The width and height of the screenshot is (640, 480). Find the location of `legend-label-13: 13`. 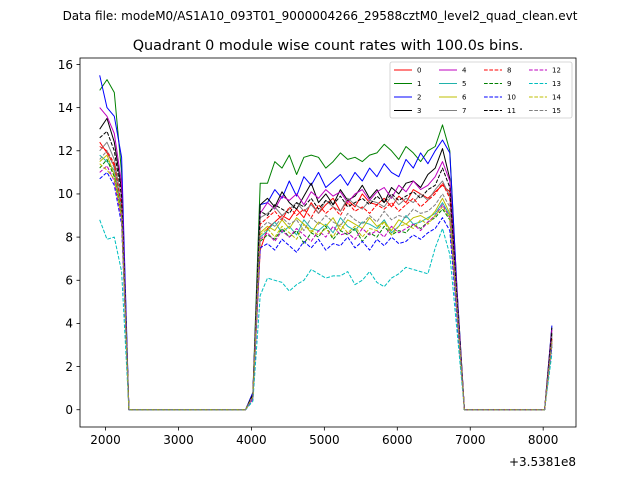

legend-label-13: 13 is located at coordinates (556, 84).